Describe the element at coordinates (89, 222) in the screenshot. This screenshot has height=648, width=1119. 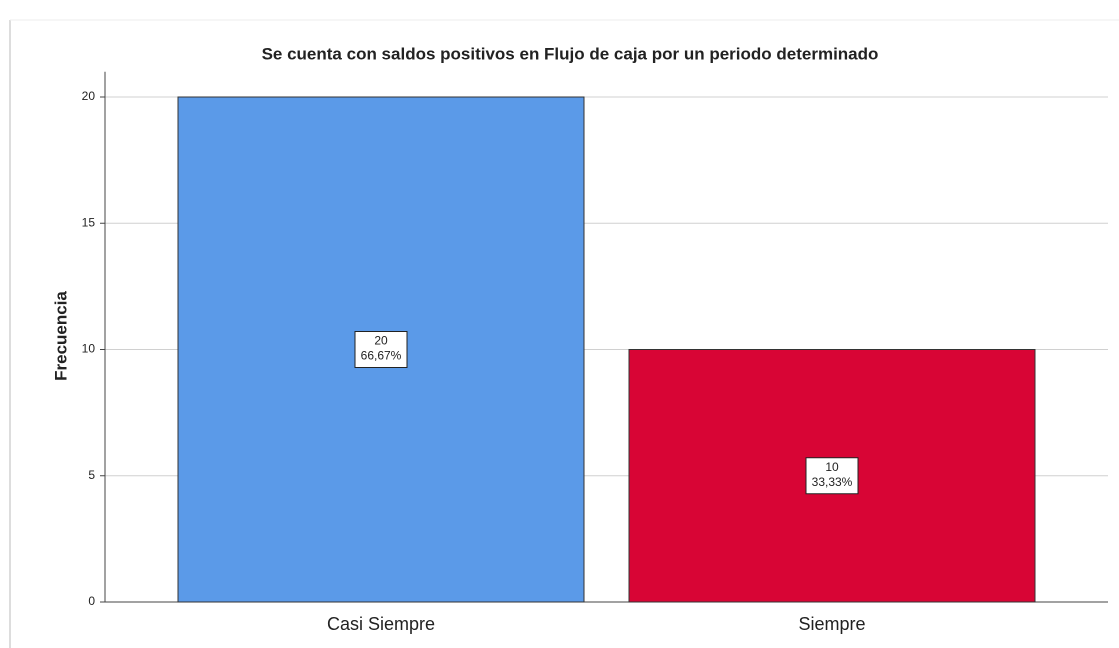
I see `y-tick-label: 15` at that location.